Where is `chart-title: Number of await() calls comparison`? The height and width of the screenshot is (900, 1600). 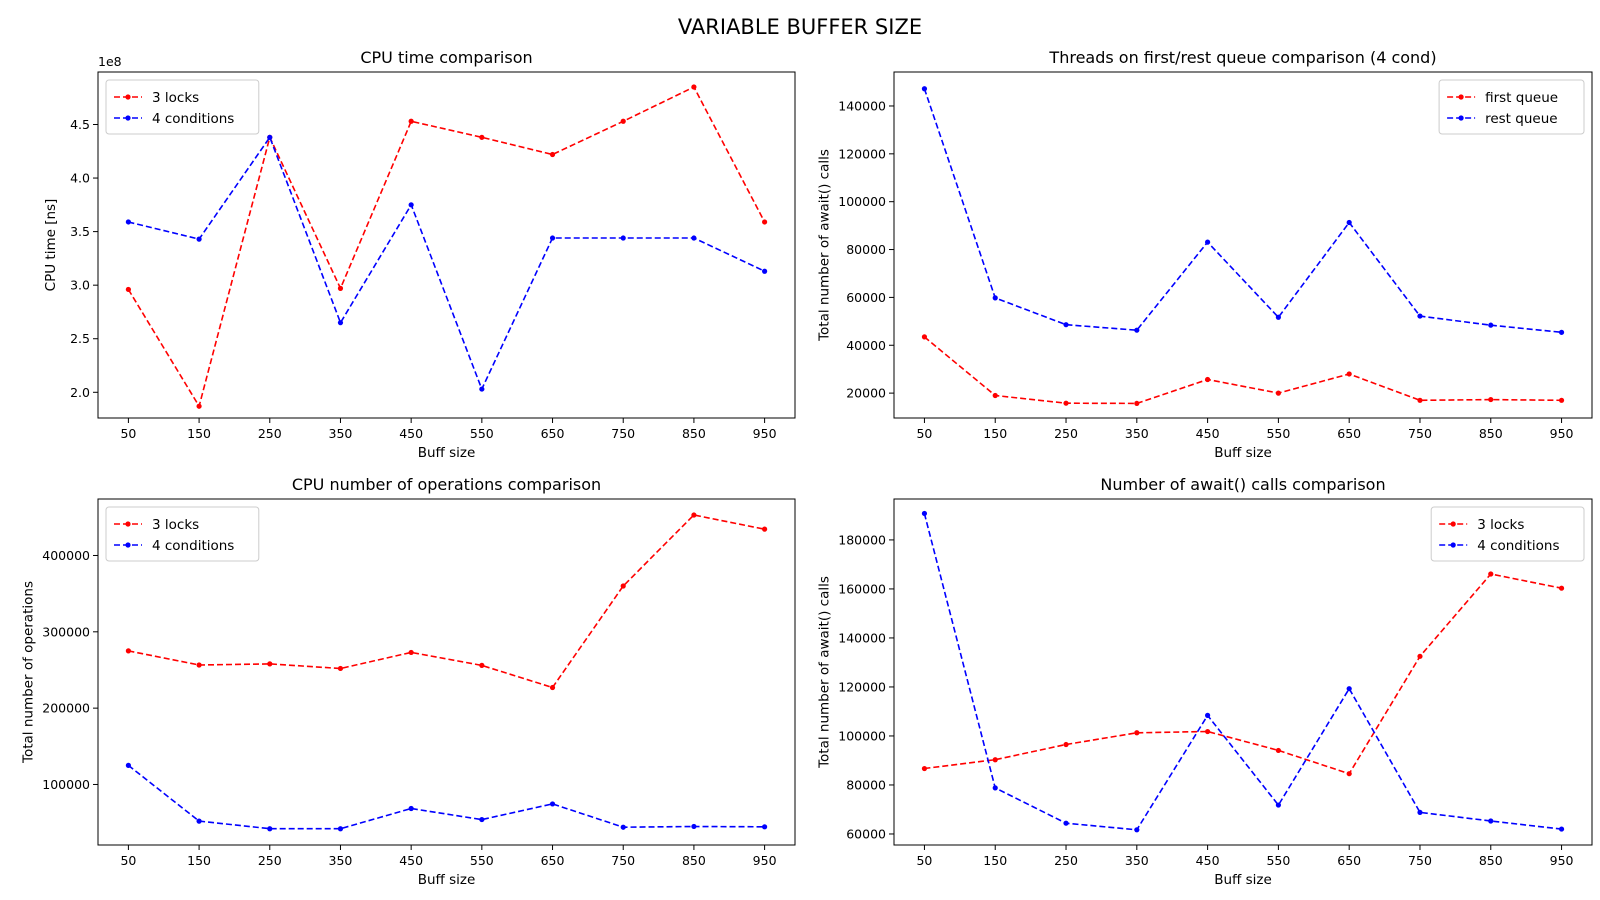 chart-title: Number of await() calls comparison is located at coordinates (1242, 484).